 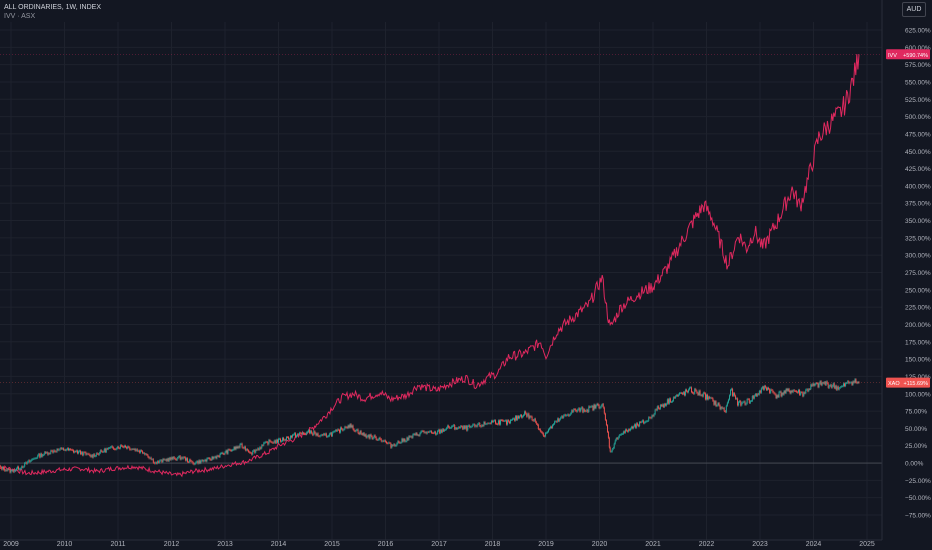 I want to click on y-tick-label: 125.00%, so click(x=918, y=377).